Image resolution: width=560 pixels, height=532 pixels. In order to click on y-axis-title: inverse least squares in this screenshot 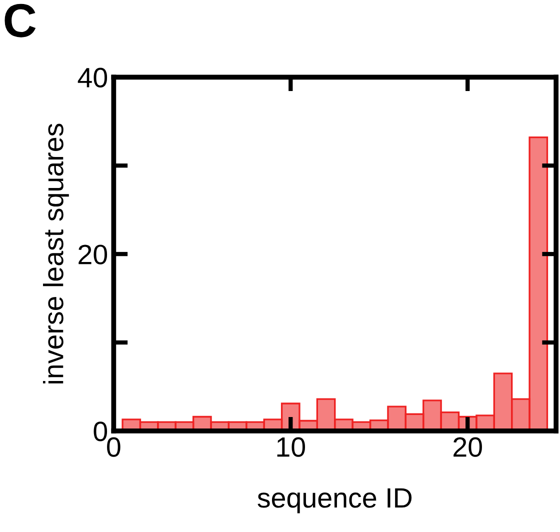, I will do `click(56, 254)`.